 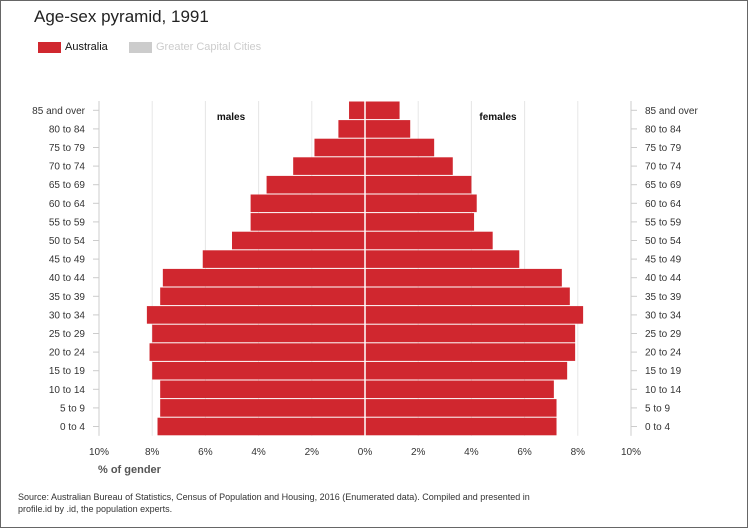 I want to click on age-label-right: 50 to 54, so click(x=663, y=241).